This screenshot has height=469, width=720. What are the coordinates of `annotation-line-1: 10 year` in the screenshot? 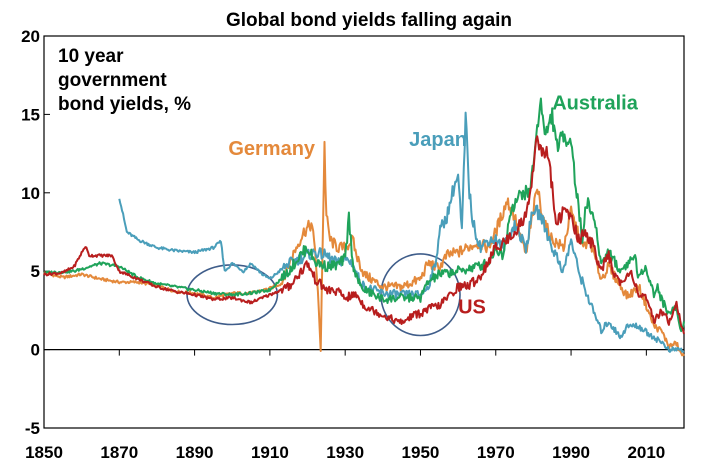 It's located at (91, 56).